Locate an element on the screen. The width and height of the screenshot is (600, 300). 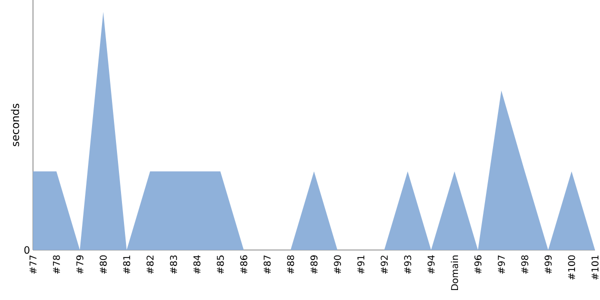
x-tick-label: #88 is located at coordinates (290, 264).